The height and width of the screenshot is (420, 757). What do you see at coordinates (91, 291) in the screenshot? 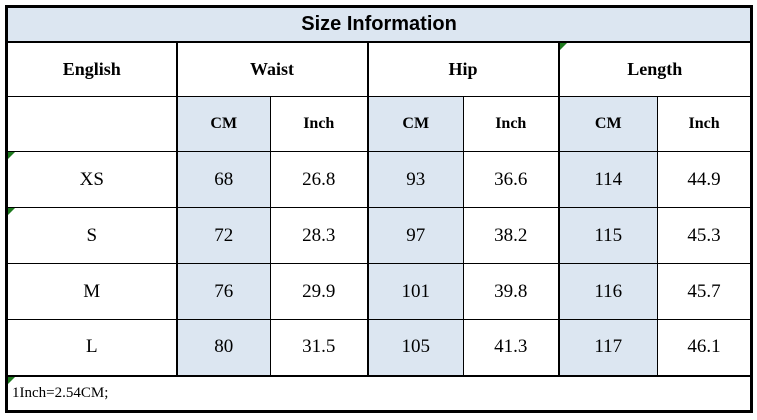
I see `size-label-m: M` at bounding box center [91, 291].